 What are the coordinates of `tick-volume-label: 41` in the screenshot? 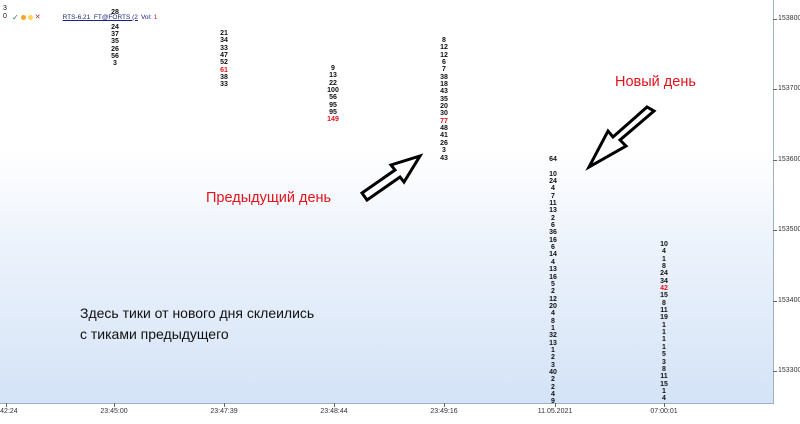 It's located at (444, 136).